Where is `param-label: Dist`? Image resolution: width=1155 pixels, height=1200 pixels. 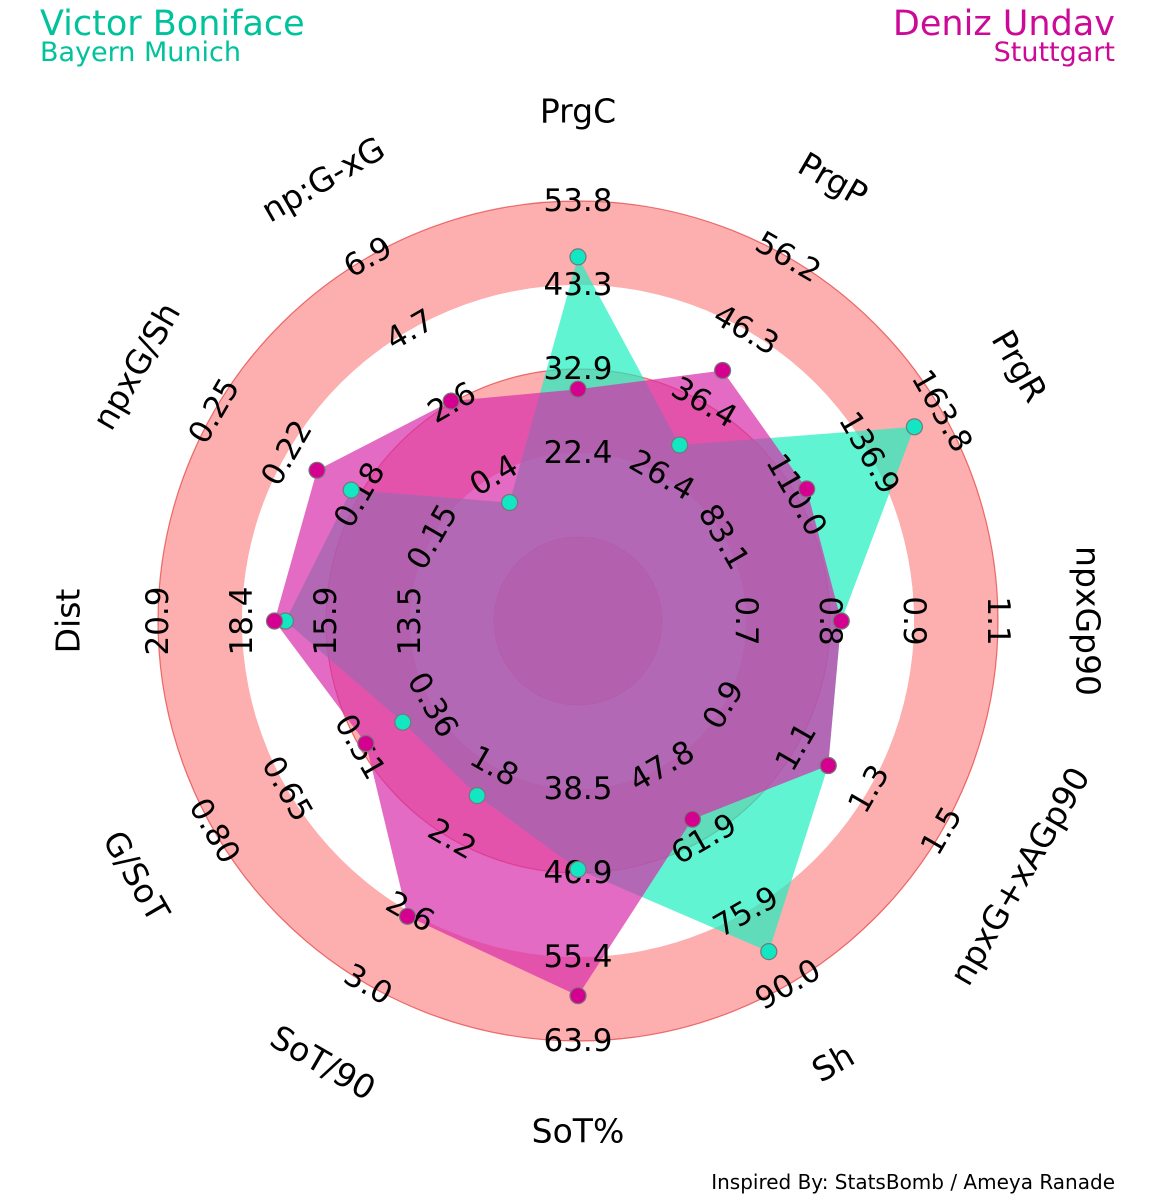
param-label: Dist is located at coordinates (68, 621).